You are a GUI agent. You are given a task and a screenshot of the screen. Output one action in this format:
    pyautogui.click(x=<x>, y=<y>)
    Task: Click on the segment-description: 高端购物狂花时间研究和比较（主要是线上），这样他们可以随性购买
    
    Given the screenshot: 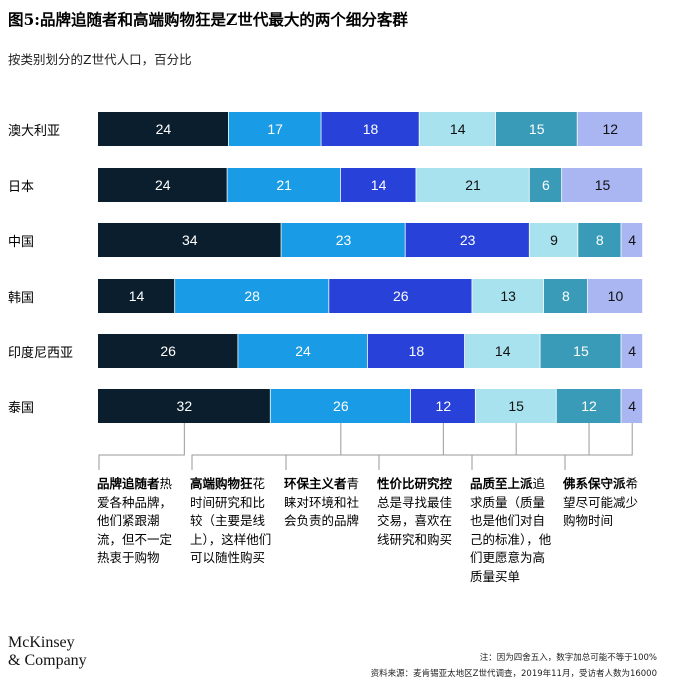 What is the action you would take?
    pyautogui.click(x=233, y=521)
    